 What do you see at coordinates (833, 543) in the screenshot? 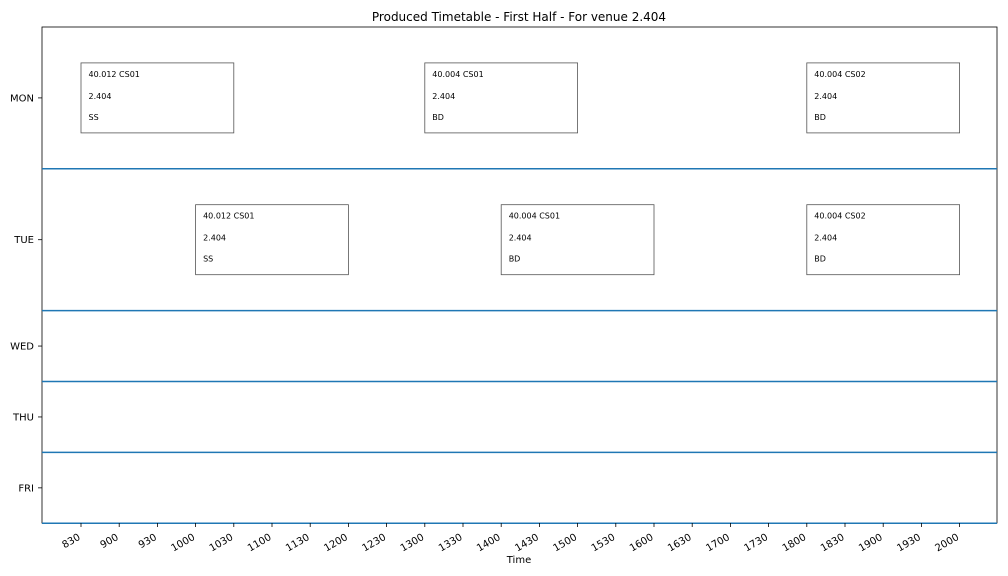
I see `x-tick-label: 1830` at bounding box center [833, 543].